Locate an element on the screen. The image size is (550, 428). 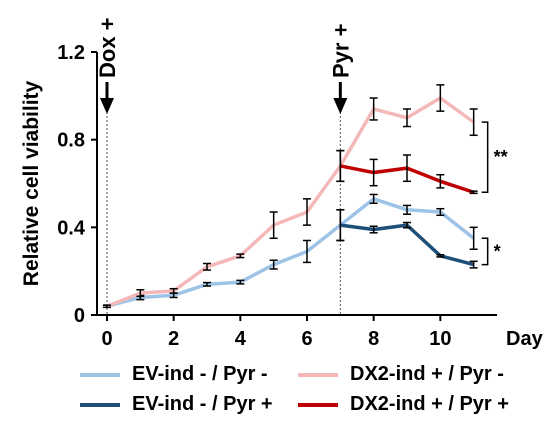
x-tick-label: 6 is located at coordinates (306, 339).